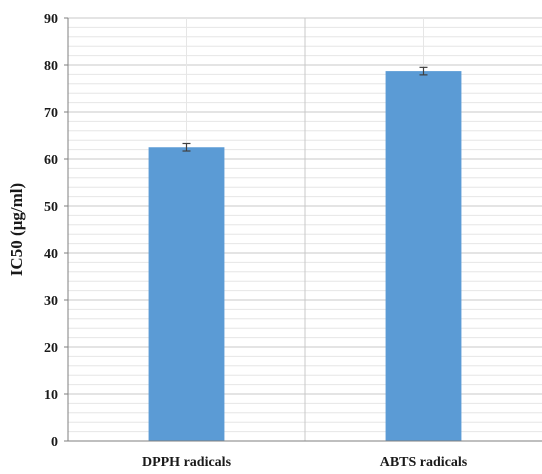 This screenshot has height=474, width=542. I want to click on y-axis-title: IC50 (µg/ml), so click(16, 229).